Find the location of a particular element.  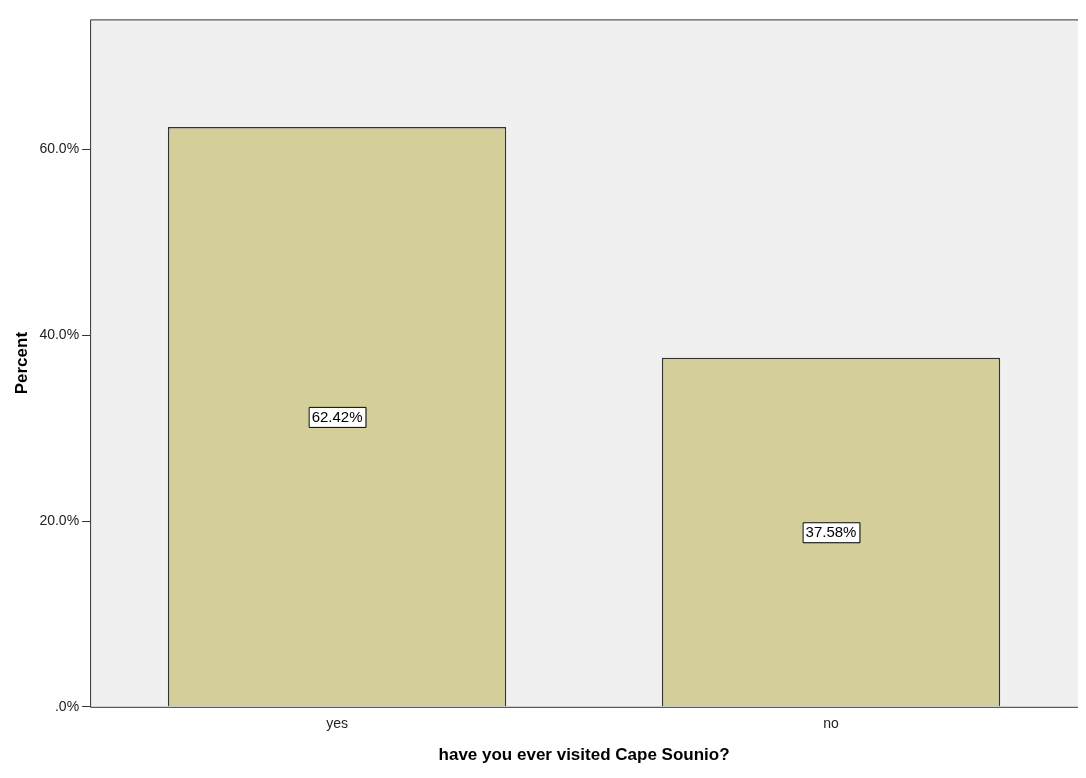

y-tick-label: .0% is located at coordinates (67, 705).